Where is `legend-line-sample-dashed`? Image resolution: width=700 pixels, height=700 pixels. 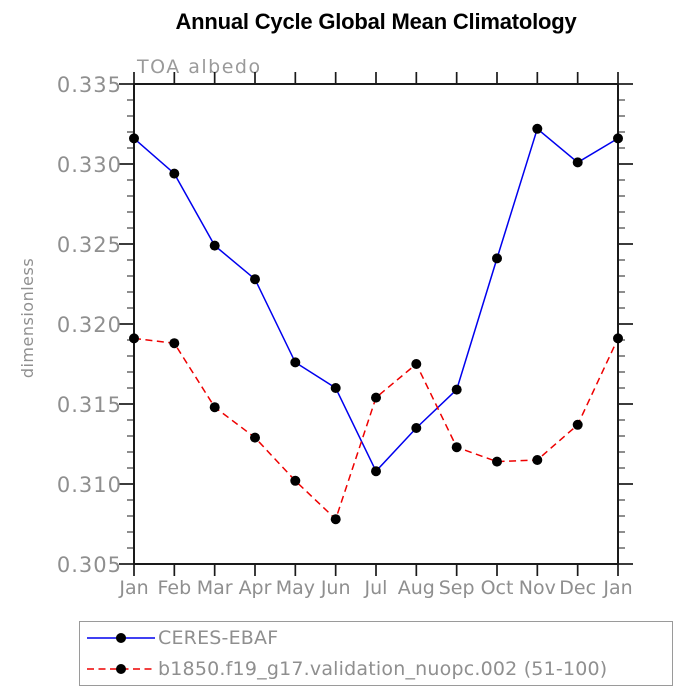 legend-line-sample-dashed is located at coordinates (121, 669).